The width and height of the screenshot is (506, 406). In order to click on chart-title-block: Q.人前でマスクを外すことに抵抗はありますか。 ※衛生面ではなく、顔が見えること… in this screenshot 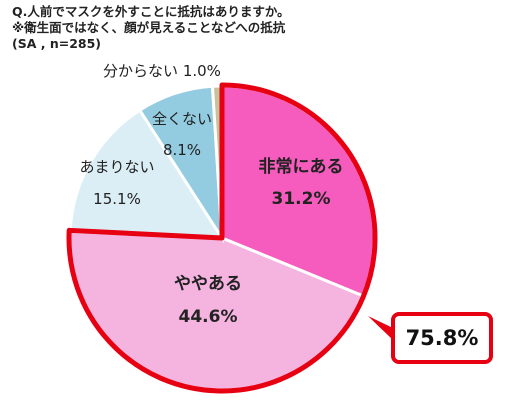, I will do `click(151, 28)`.